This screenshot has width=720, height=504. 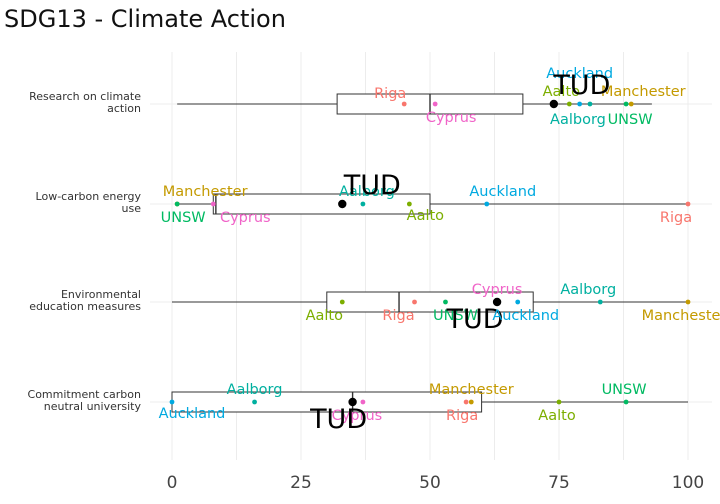 I want to click on y-category-label: Research on climate action, so click(x=85, y=102).